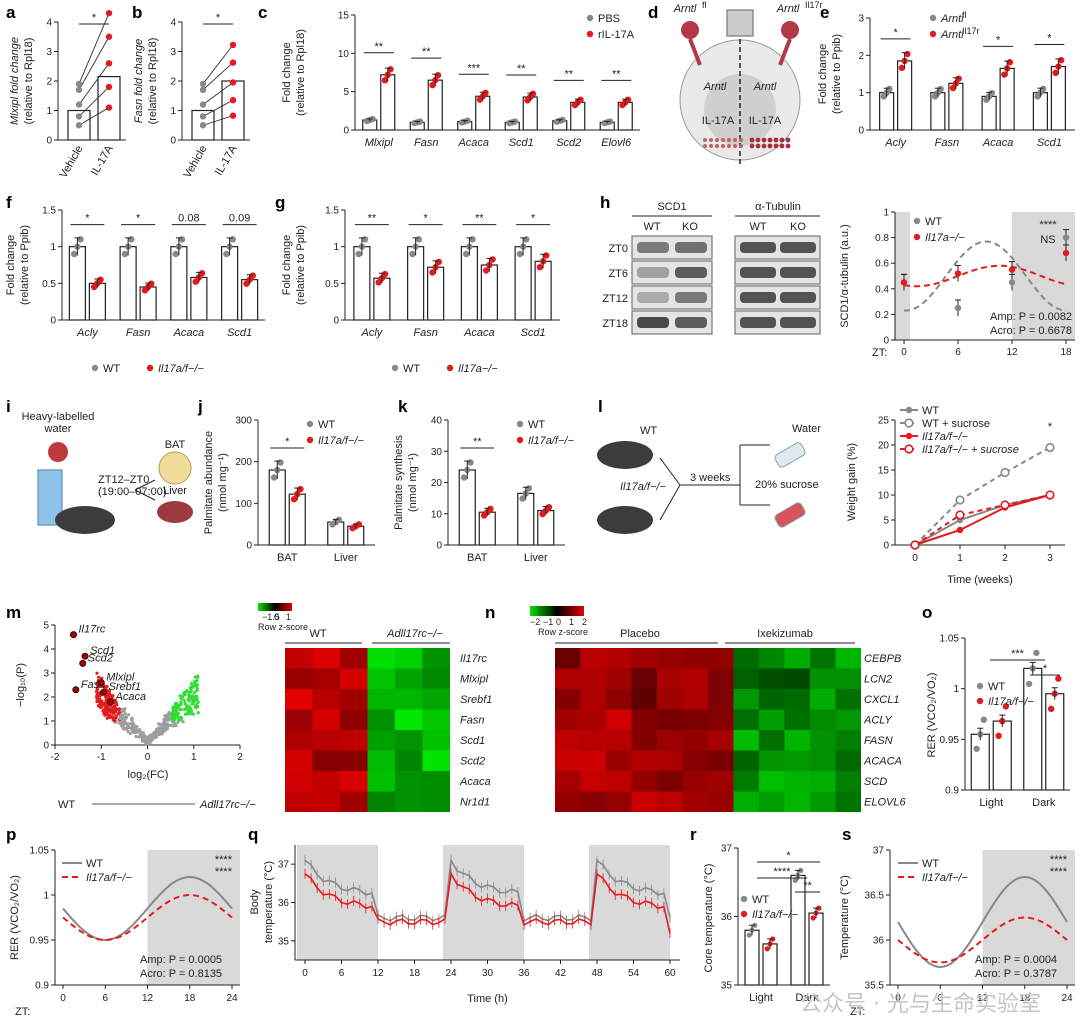 This screenshot has width=1080, height=1018. What do you see at coordinates (879, 851) in the screenshot?
I see `s-ytick-label: 37` at bounding box center [879, 851].